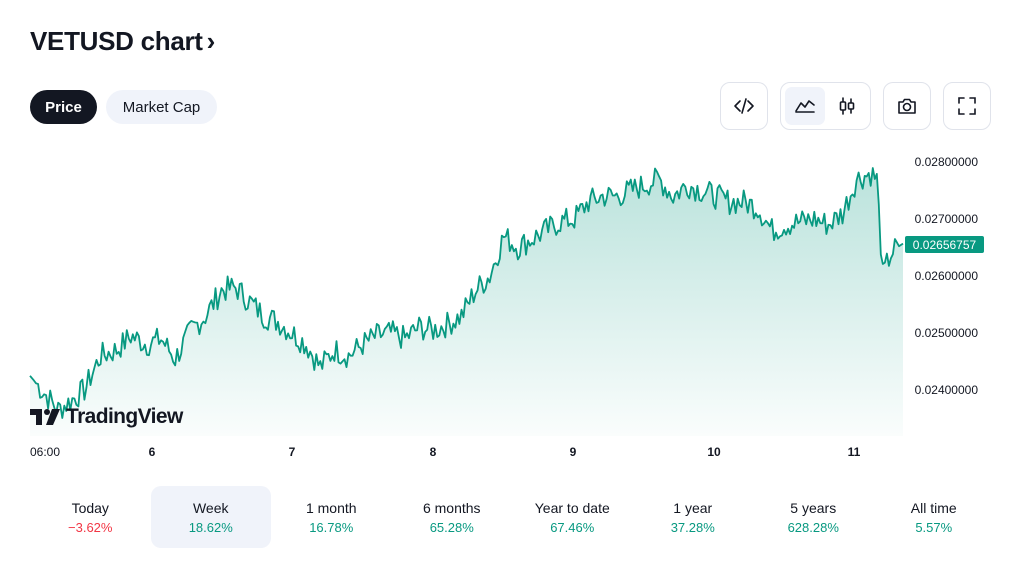 The height and width of the screenshot is (576, 1024). I want to click on x-tick-label: 9, so click(573, 452).